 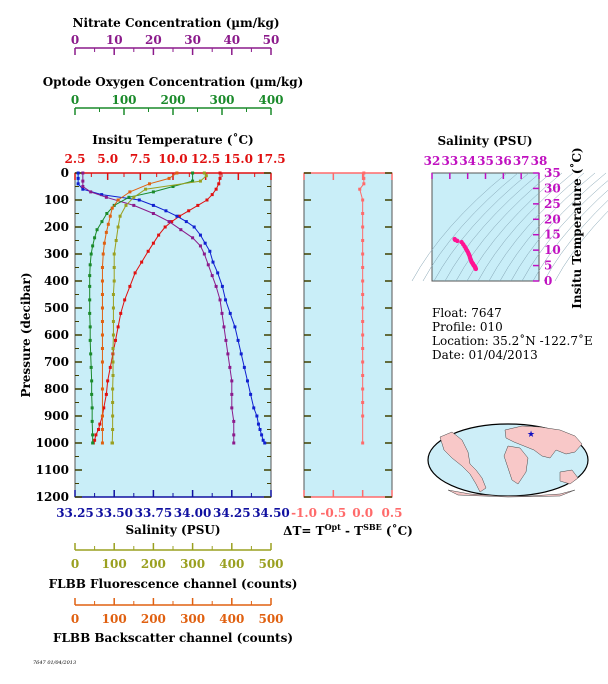 I want to click on footer-text: 7647 01/04/2013, so click(x=54, y=663).